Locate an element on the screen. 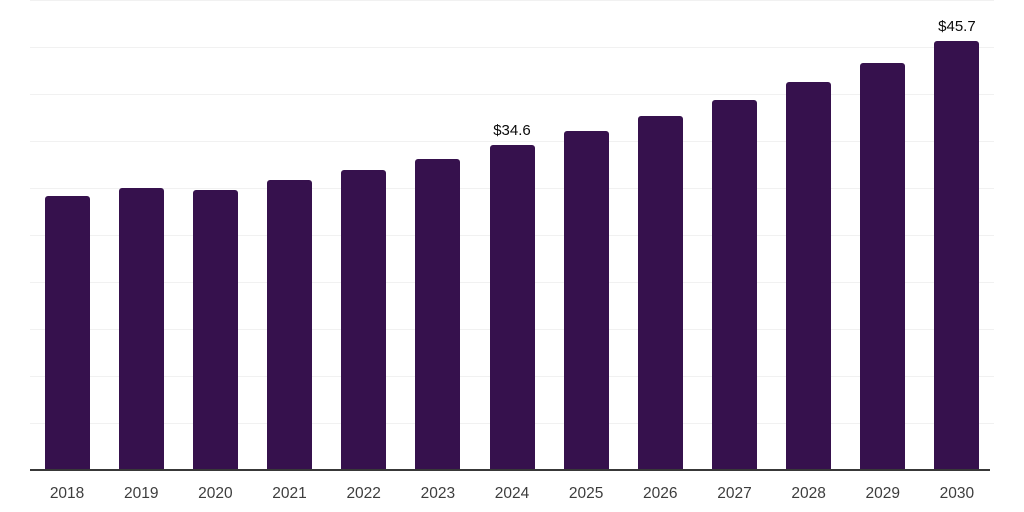 The image size is (1024, 512). bar-2018 is located at coordinates (67, 333).